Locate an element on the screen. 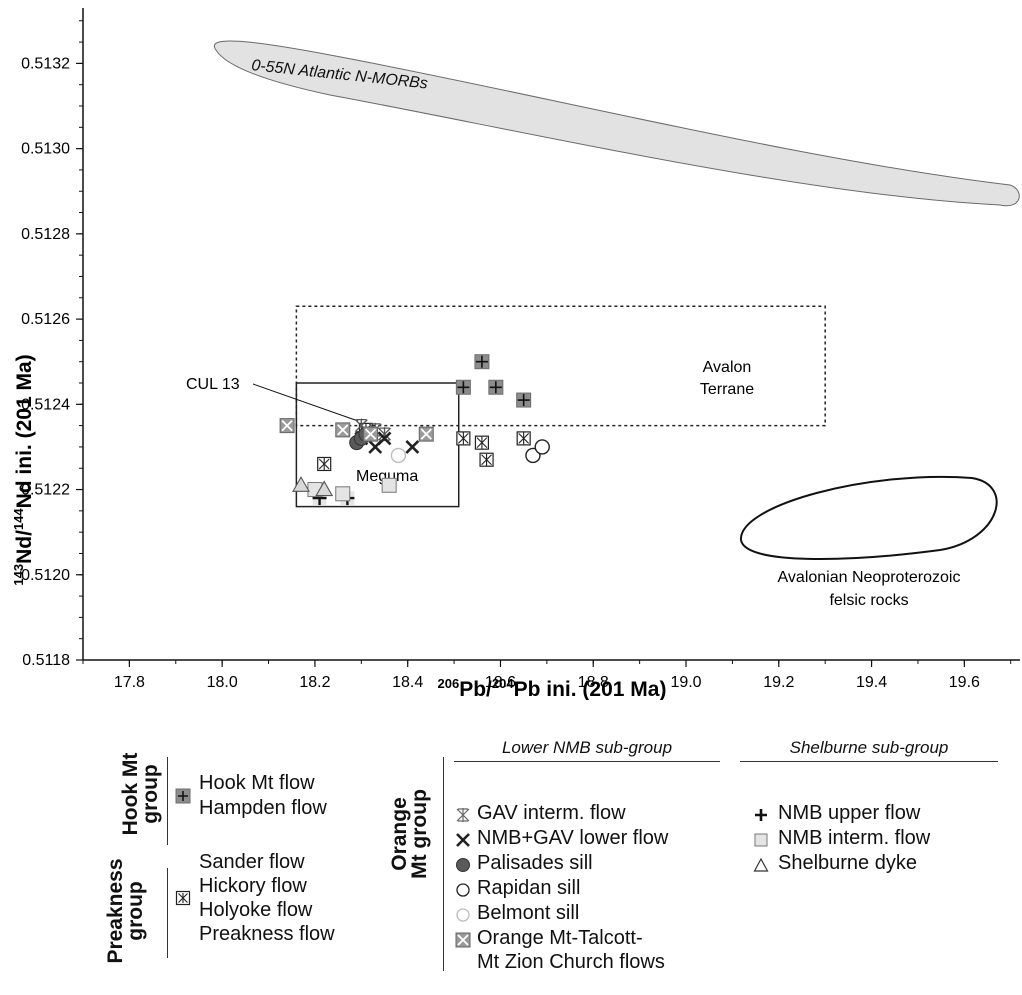 Image resolution: width=1022 pixels, height=995 pixels. y-tick-label: 0.5122 is located at coordinates (45, 490).